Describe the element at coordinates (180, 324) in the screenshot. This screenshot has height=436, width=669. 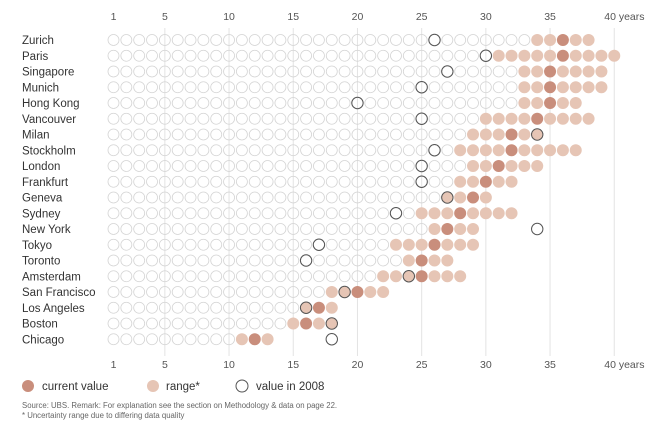
I see `row-boston: Boston` at that location.